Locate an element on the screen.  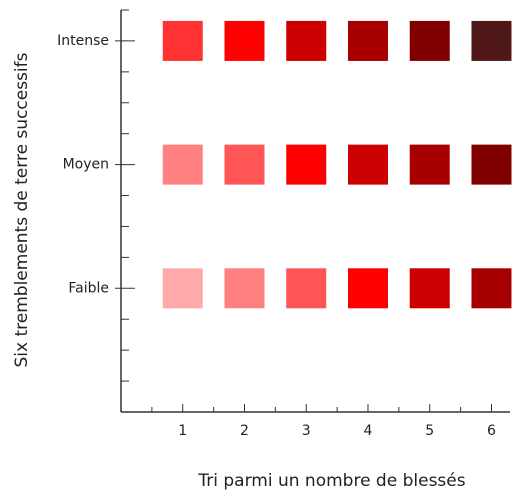
x-tick-label: 4 is located at coordinates (368, 431).